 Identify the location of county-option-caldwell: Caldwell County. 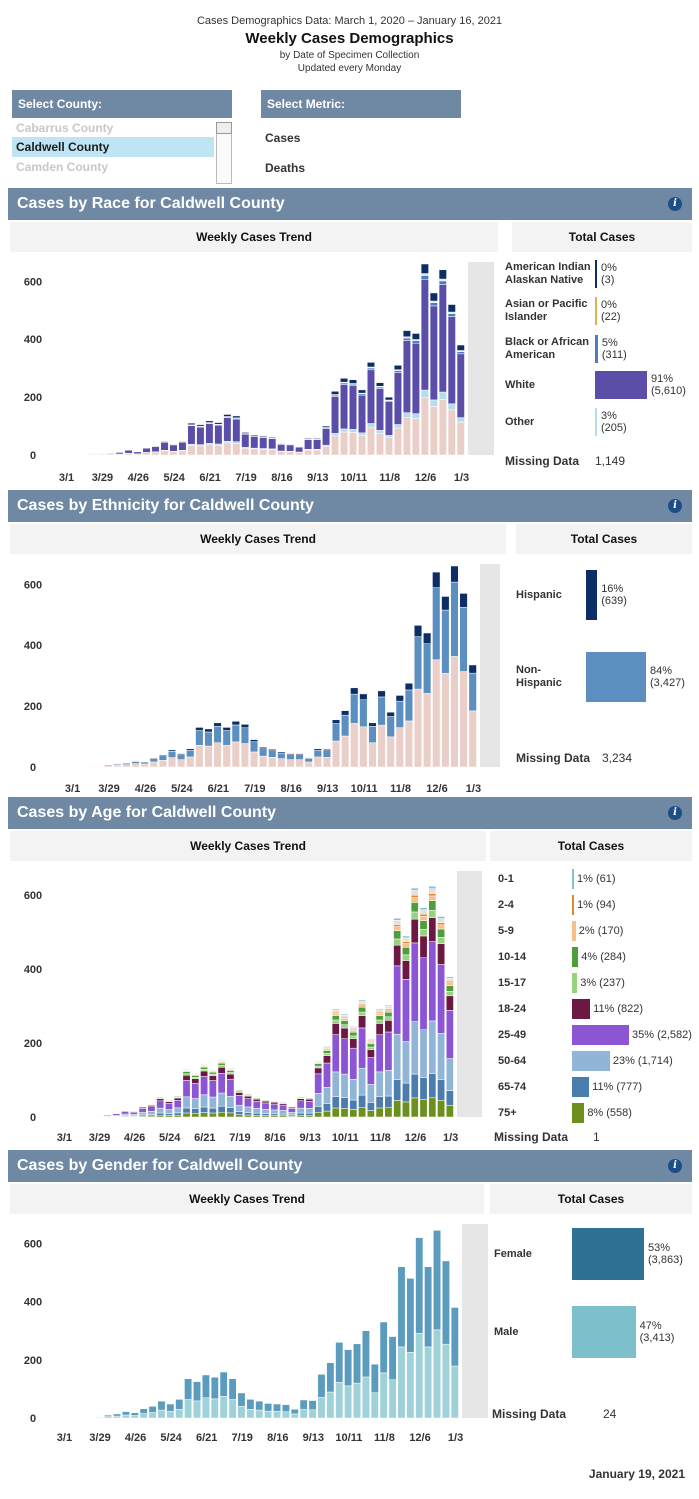
(113, 147).